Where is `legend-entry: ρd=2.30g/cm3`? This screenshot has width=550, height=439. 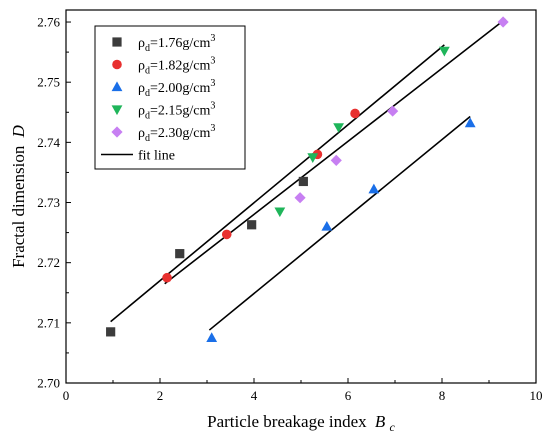 legend-entry: ρd=2.30g/cm3 is located at coordinates (163, 133).